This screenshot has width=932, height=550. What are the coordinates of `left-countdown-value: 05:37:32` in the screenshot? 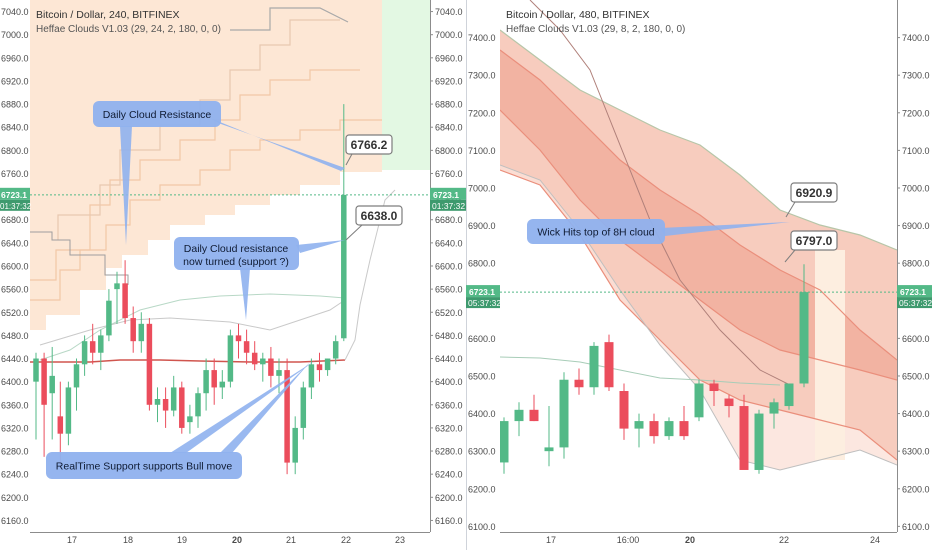 It's located at (484, 303).